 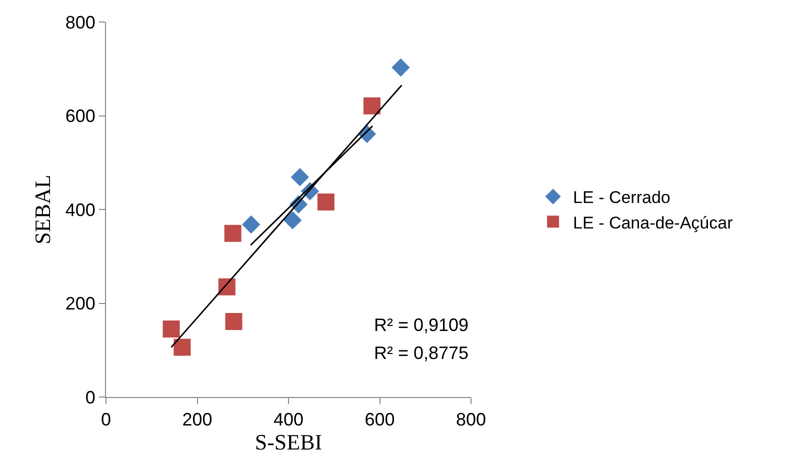 I want to click on x-tick-label: 200, so click(x=197, y=420).